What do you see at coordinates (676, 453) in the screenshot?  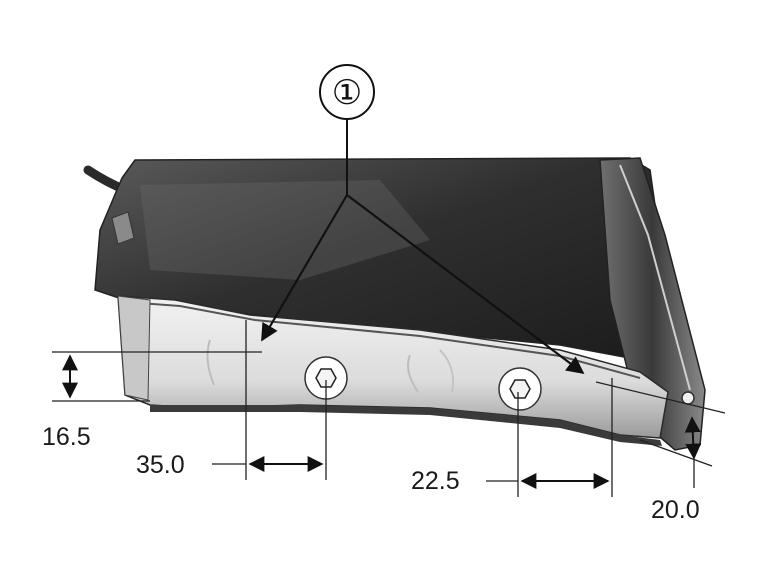 I see `dim-right-ext-bottom` at bounding box center [676, 453].